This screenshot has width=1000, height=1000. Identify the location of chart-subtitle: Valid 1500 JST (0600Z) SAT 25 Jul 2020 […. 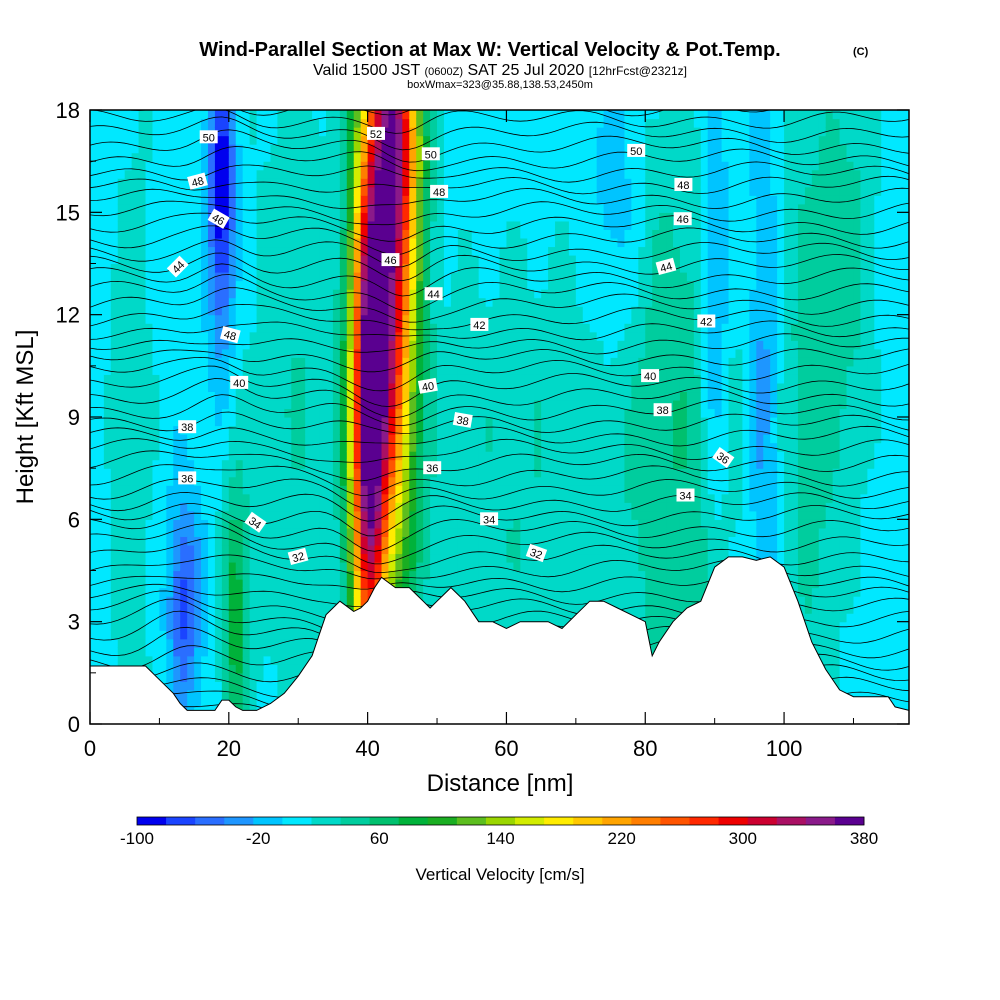
(500, 70).